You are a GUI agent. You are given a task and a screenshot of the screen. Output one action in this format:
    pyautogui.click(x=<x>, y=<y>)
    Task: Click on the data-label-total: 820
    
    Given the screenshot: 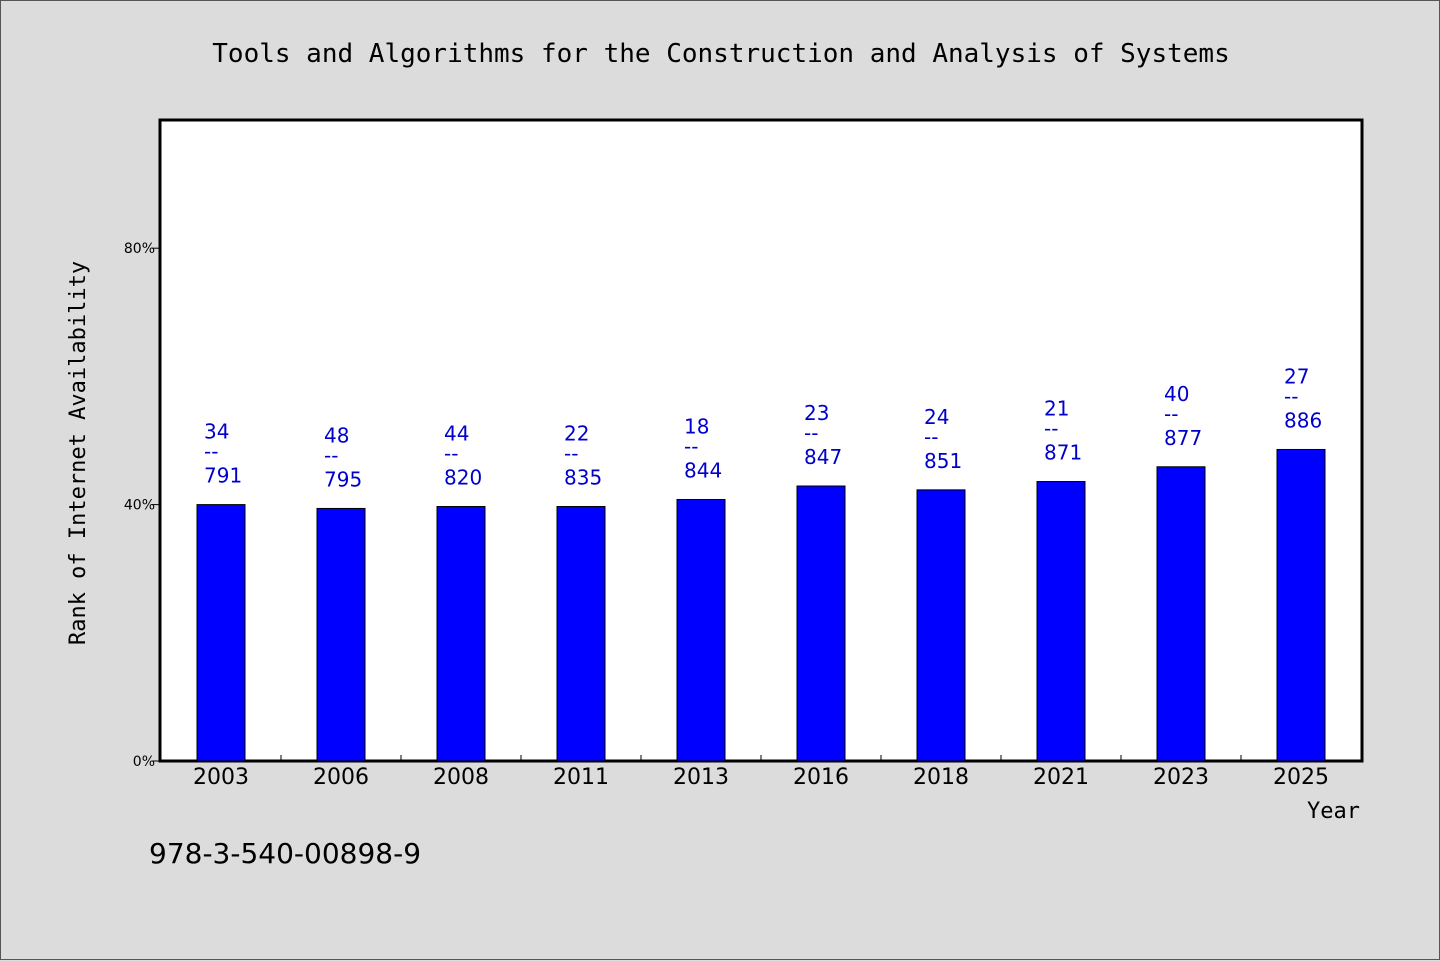 What is the action you would take?
    pyautogui.click(x=463, y=478)
    